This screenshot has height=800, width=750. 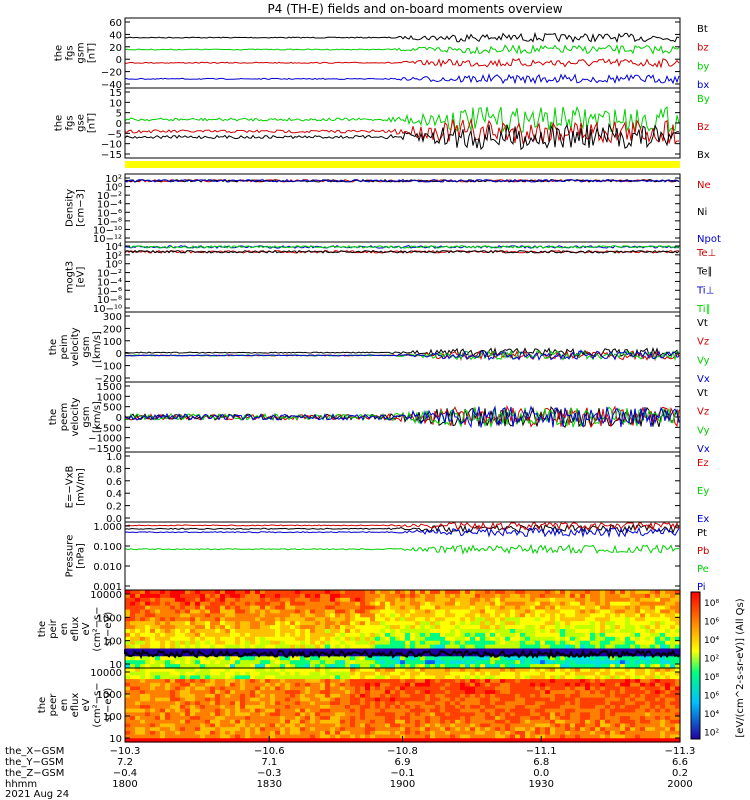 I want to click on legend-By: By, so click(x=703, y=99).